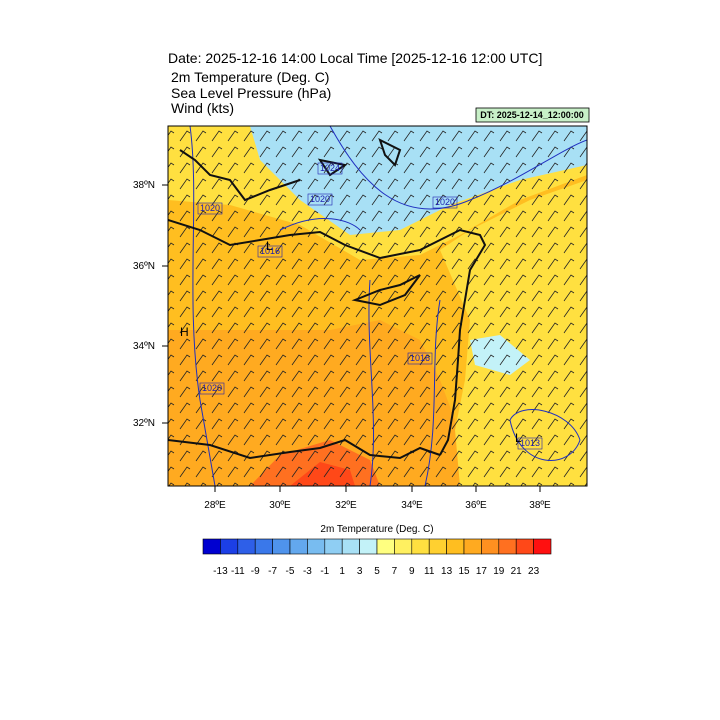 The image size is (720, 720). What do you see at coordinates (144, 423) in the screenshot?
I see `lat-label: 32ºN` at bounding box center [144, 423].